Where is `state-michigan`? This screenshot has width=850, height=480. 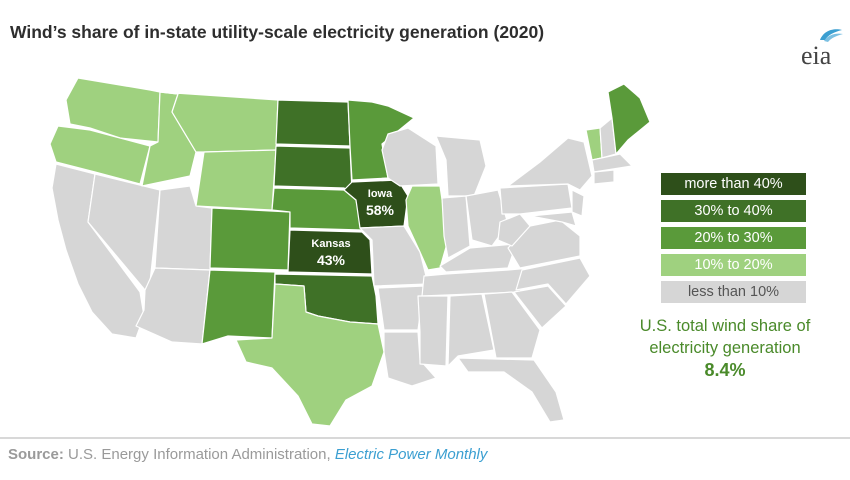 state-michigan is located at coordinates (461, 166).